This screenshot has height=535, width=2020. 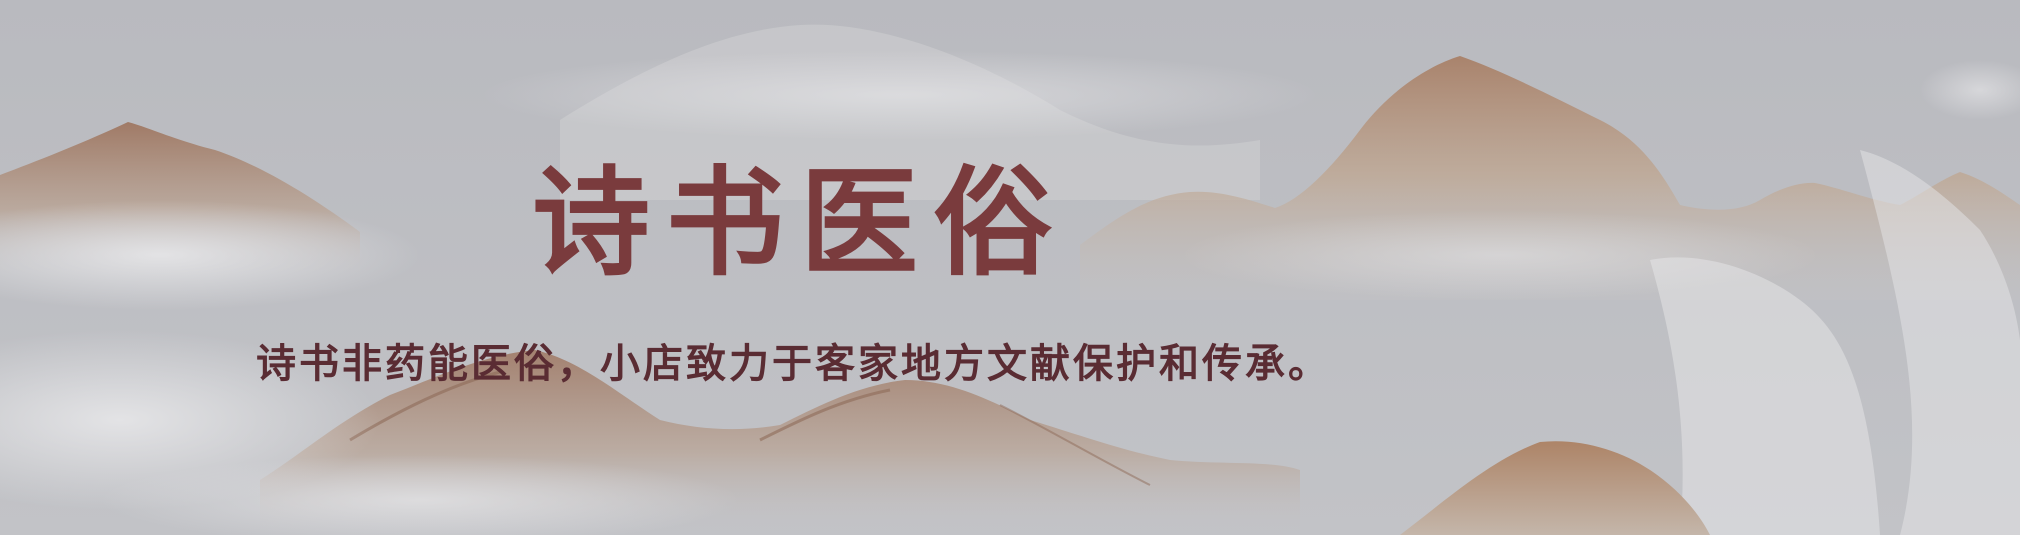 What do you see at coordinates (793, 363) in the screenshot?
I see `shop-tagline: 诗书非药能医俗，小店致力于客家地方文献保护和传承。` at bounding box center [793, 363].